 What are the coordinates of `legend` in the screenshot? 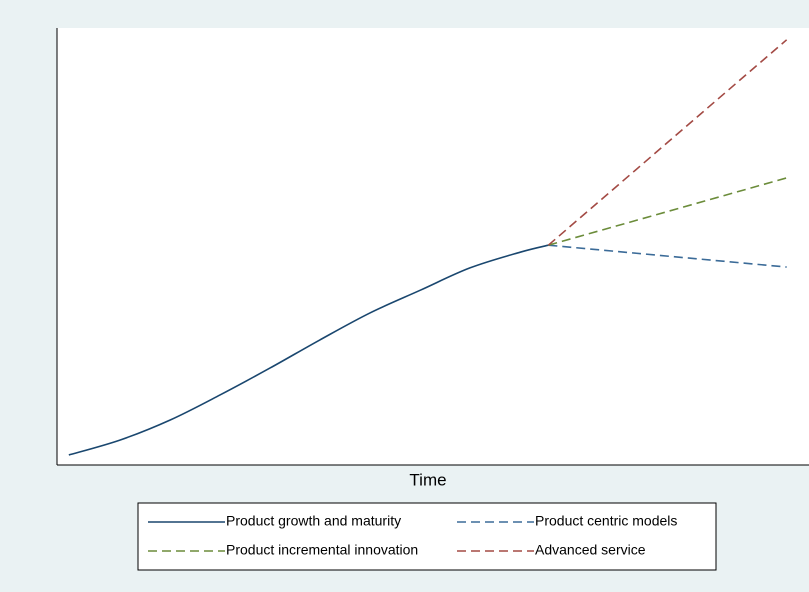 It's located at (427, 536).